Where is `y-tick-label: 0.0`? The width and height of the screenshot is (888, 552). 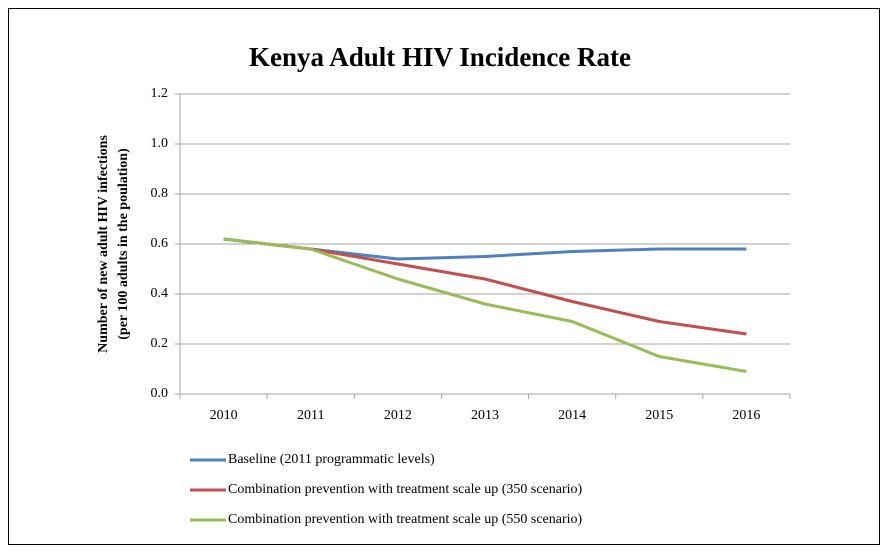
y-tick-label: 0.0 is located at coordinates (160, 393).